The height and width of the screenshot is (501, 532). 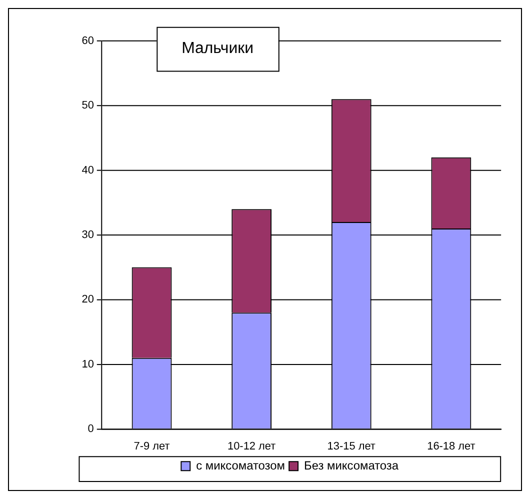 I want to click on y-tick-label: 50, so click(x=88, y=106).